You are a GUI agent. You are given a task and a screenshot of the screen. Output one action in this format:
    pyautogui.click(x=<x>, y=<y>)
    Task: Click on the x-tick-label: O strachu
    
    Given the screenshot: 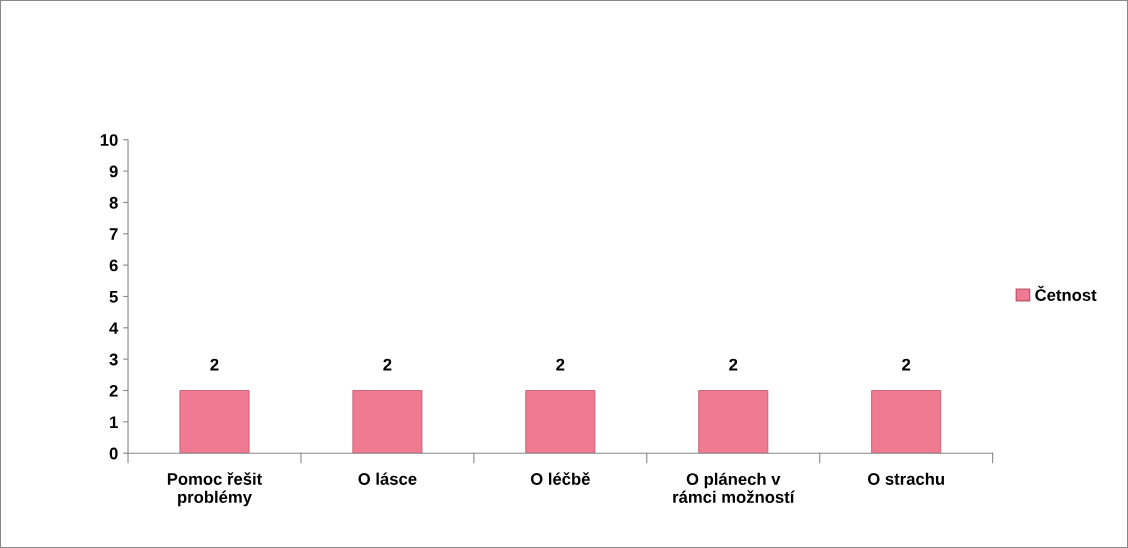 What is the action you would take?
    pyautogui.click(x=905, y=478)
    